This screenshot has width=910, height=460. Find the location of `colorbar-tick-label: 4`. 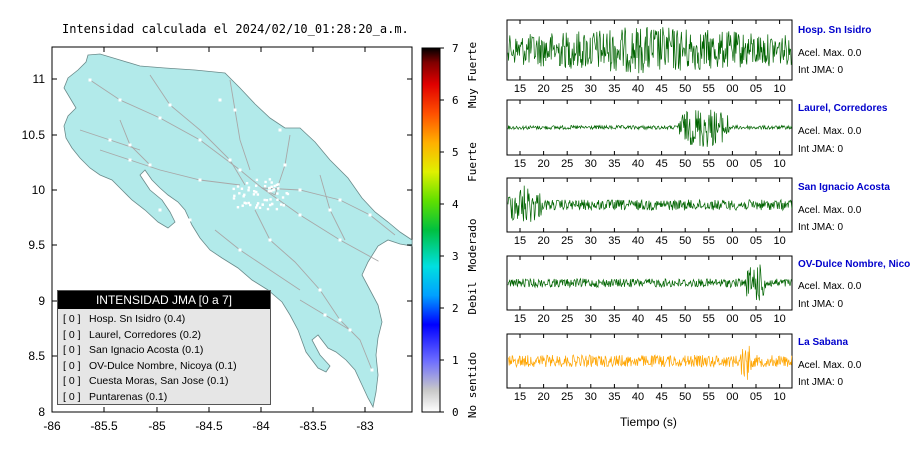

colorbar-tick-label: 4 is located at coordinates (455, 204).